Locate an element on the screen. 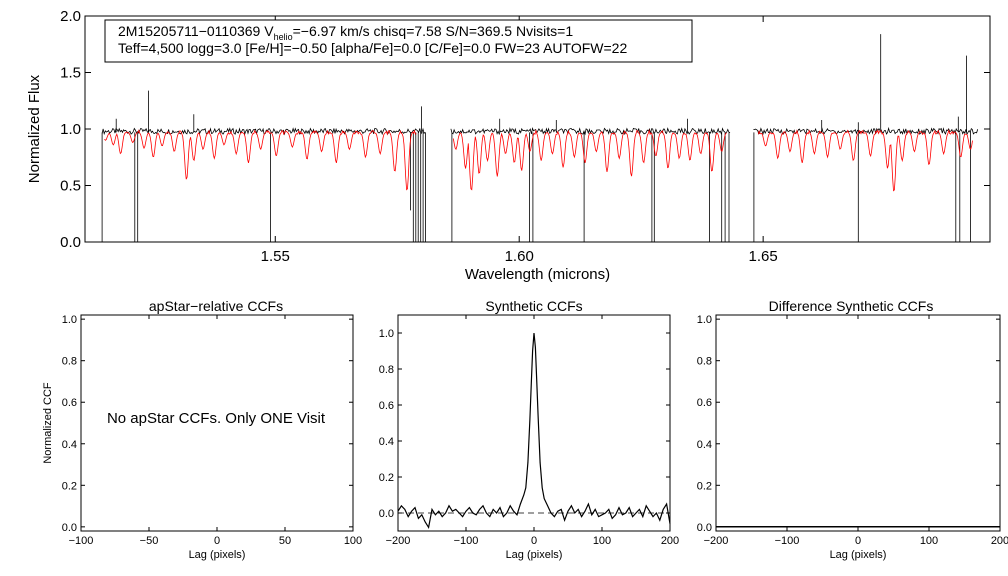 Image resolution: width=1008 pixels, height=576 pixels. x-tick-label: 1.60 is located at coordinates (519, 256).